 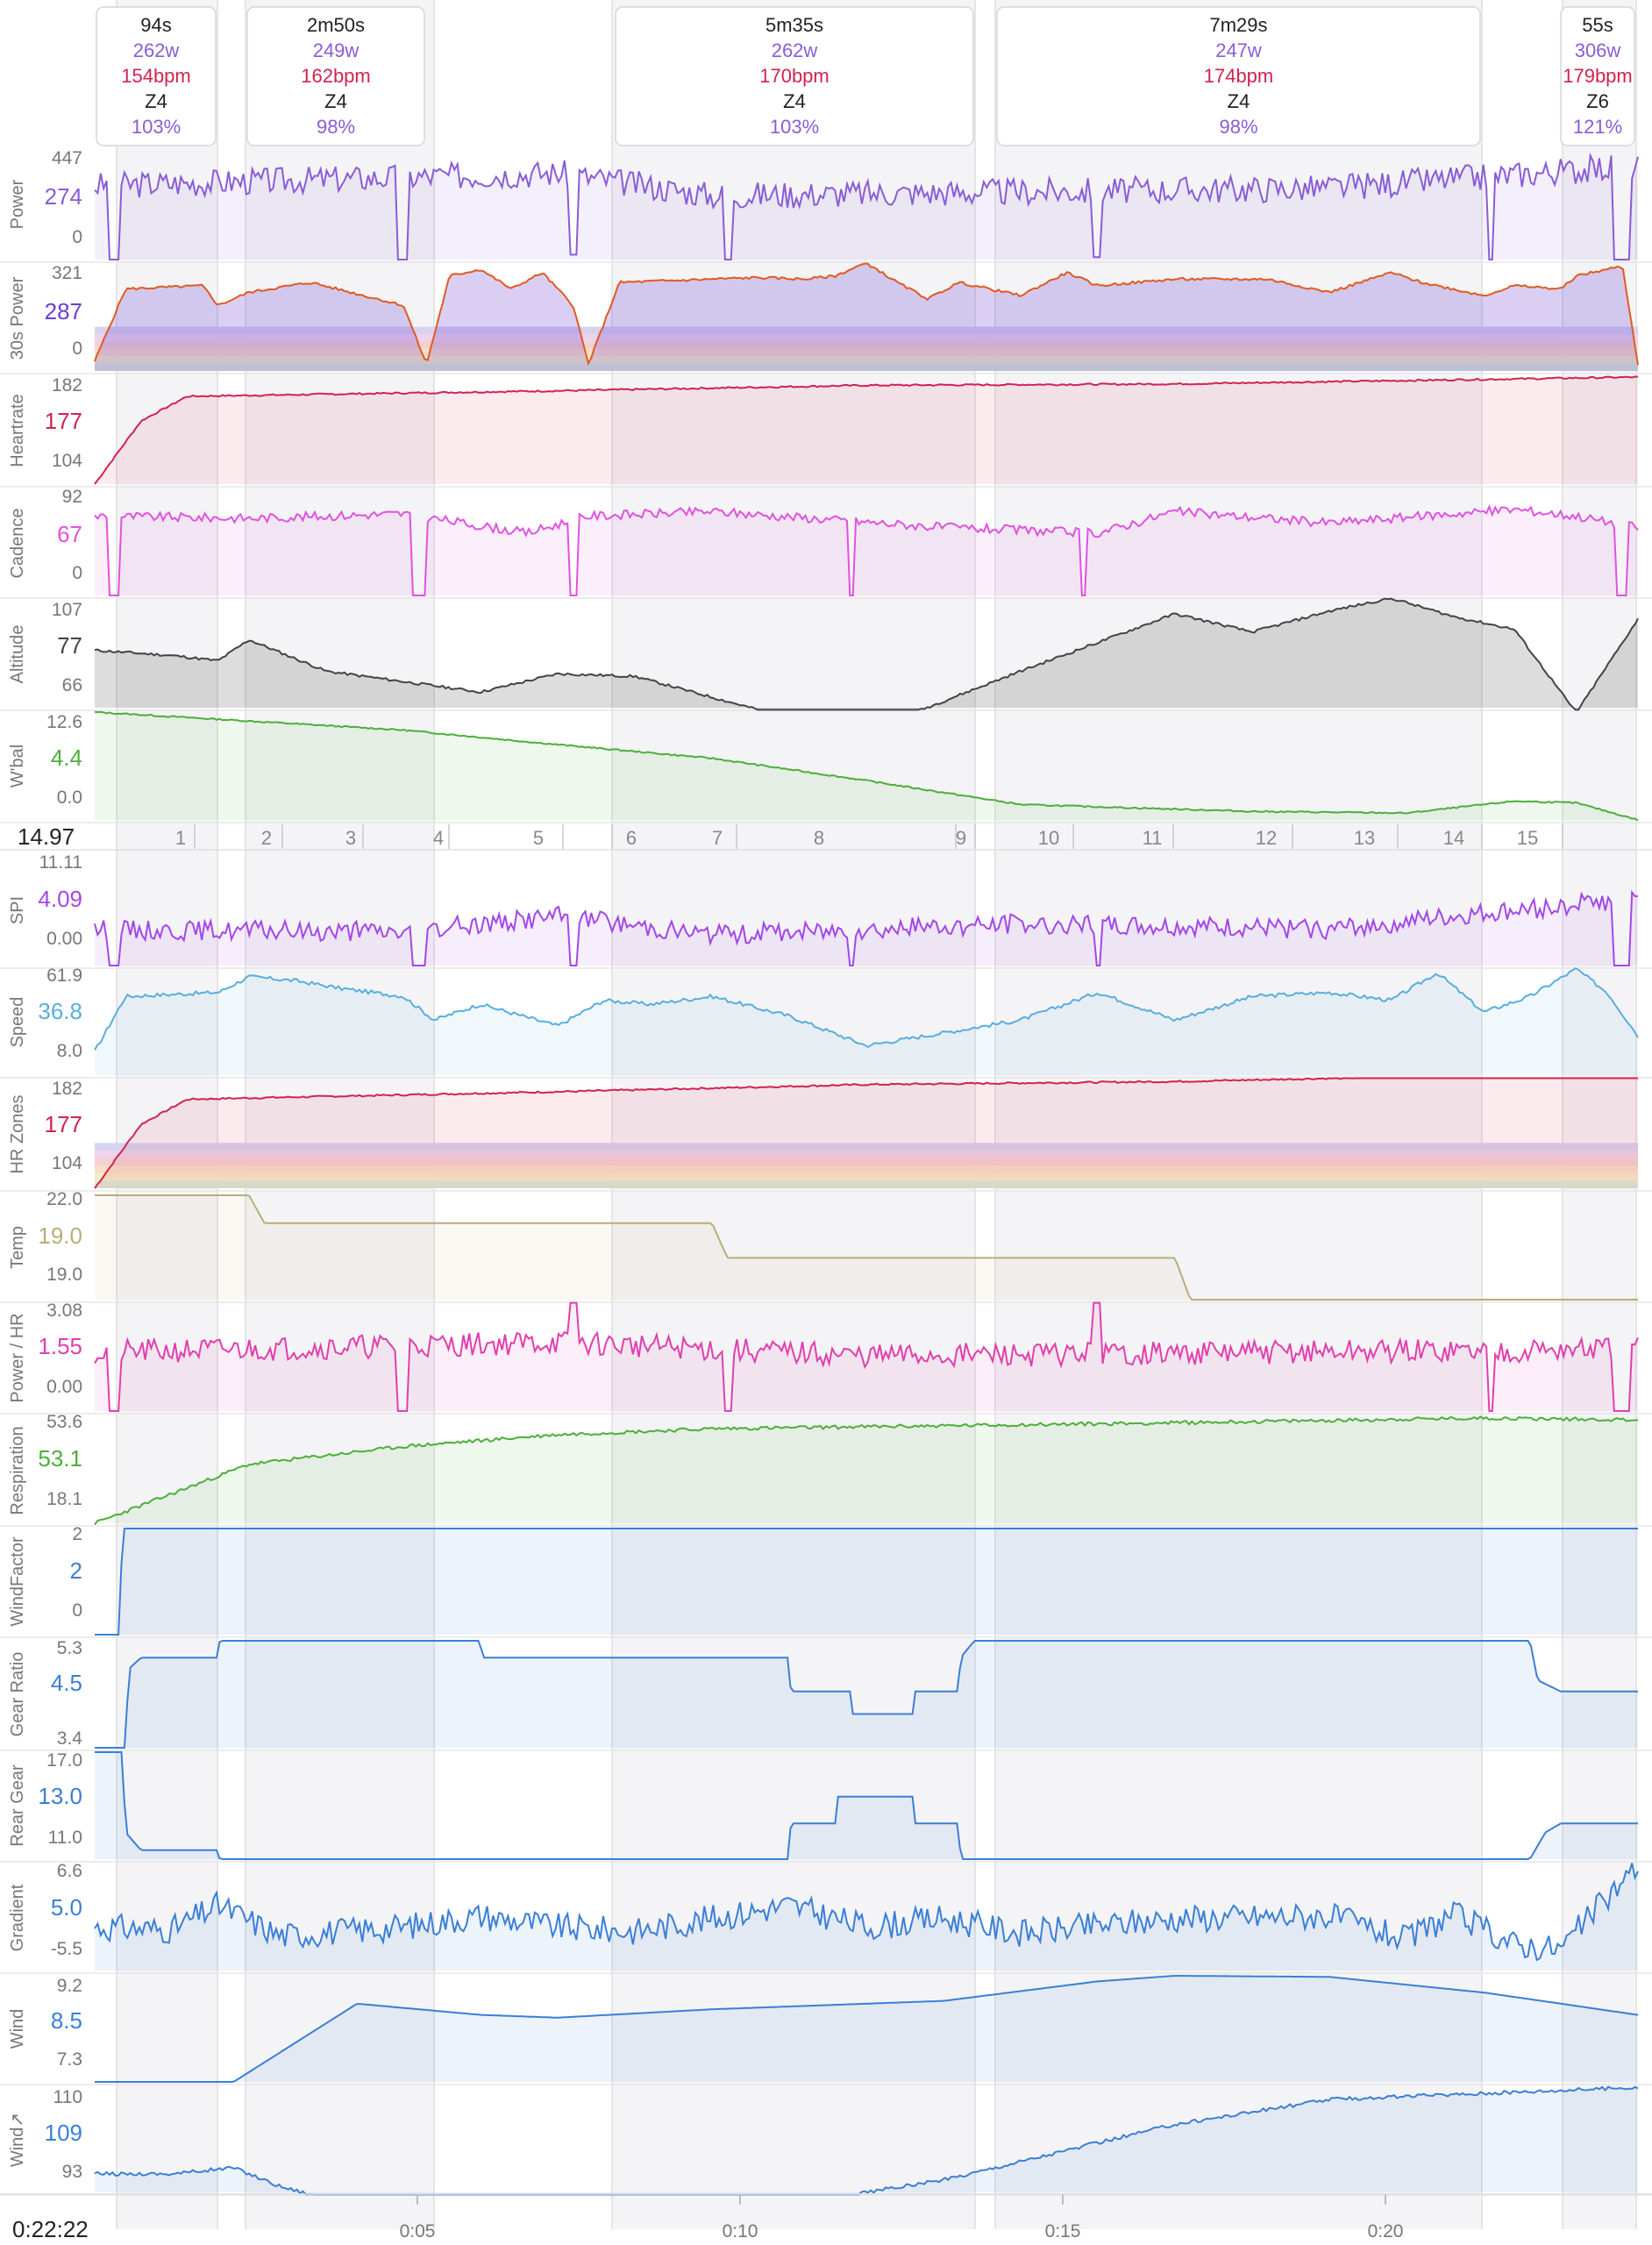 What do you see at coordinates (17, 318) in the screenshot?
I see `panel-title: 30s Power` at bounding box center [17, 318].